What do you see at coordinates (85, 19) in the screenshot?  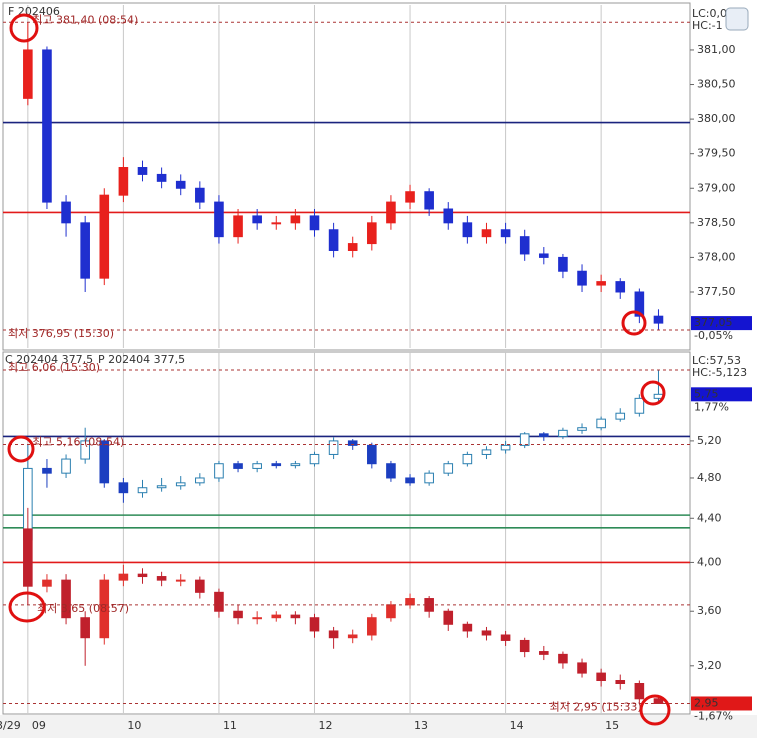 I see `extreme-label: 최고 381,40 (08:54)` at bounding box center [85, 19].